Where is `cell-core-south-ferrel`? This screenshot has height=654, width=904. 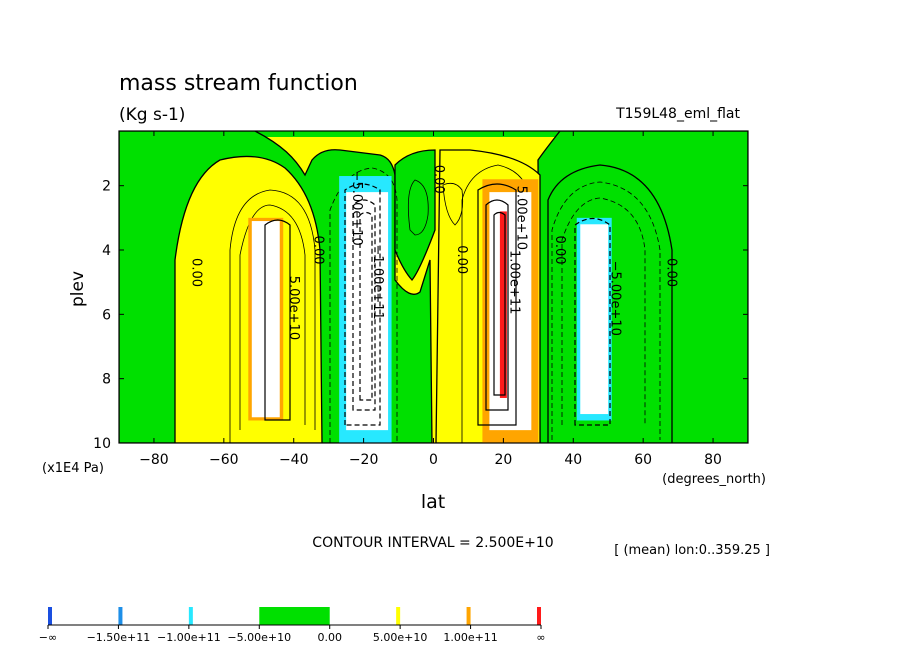 cell-core-south-ferrel is located at coordinates (265, 319).